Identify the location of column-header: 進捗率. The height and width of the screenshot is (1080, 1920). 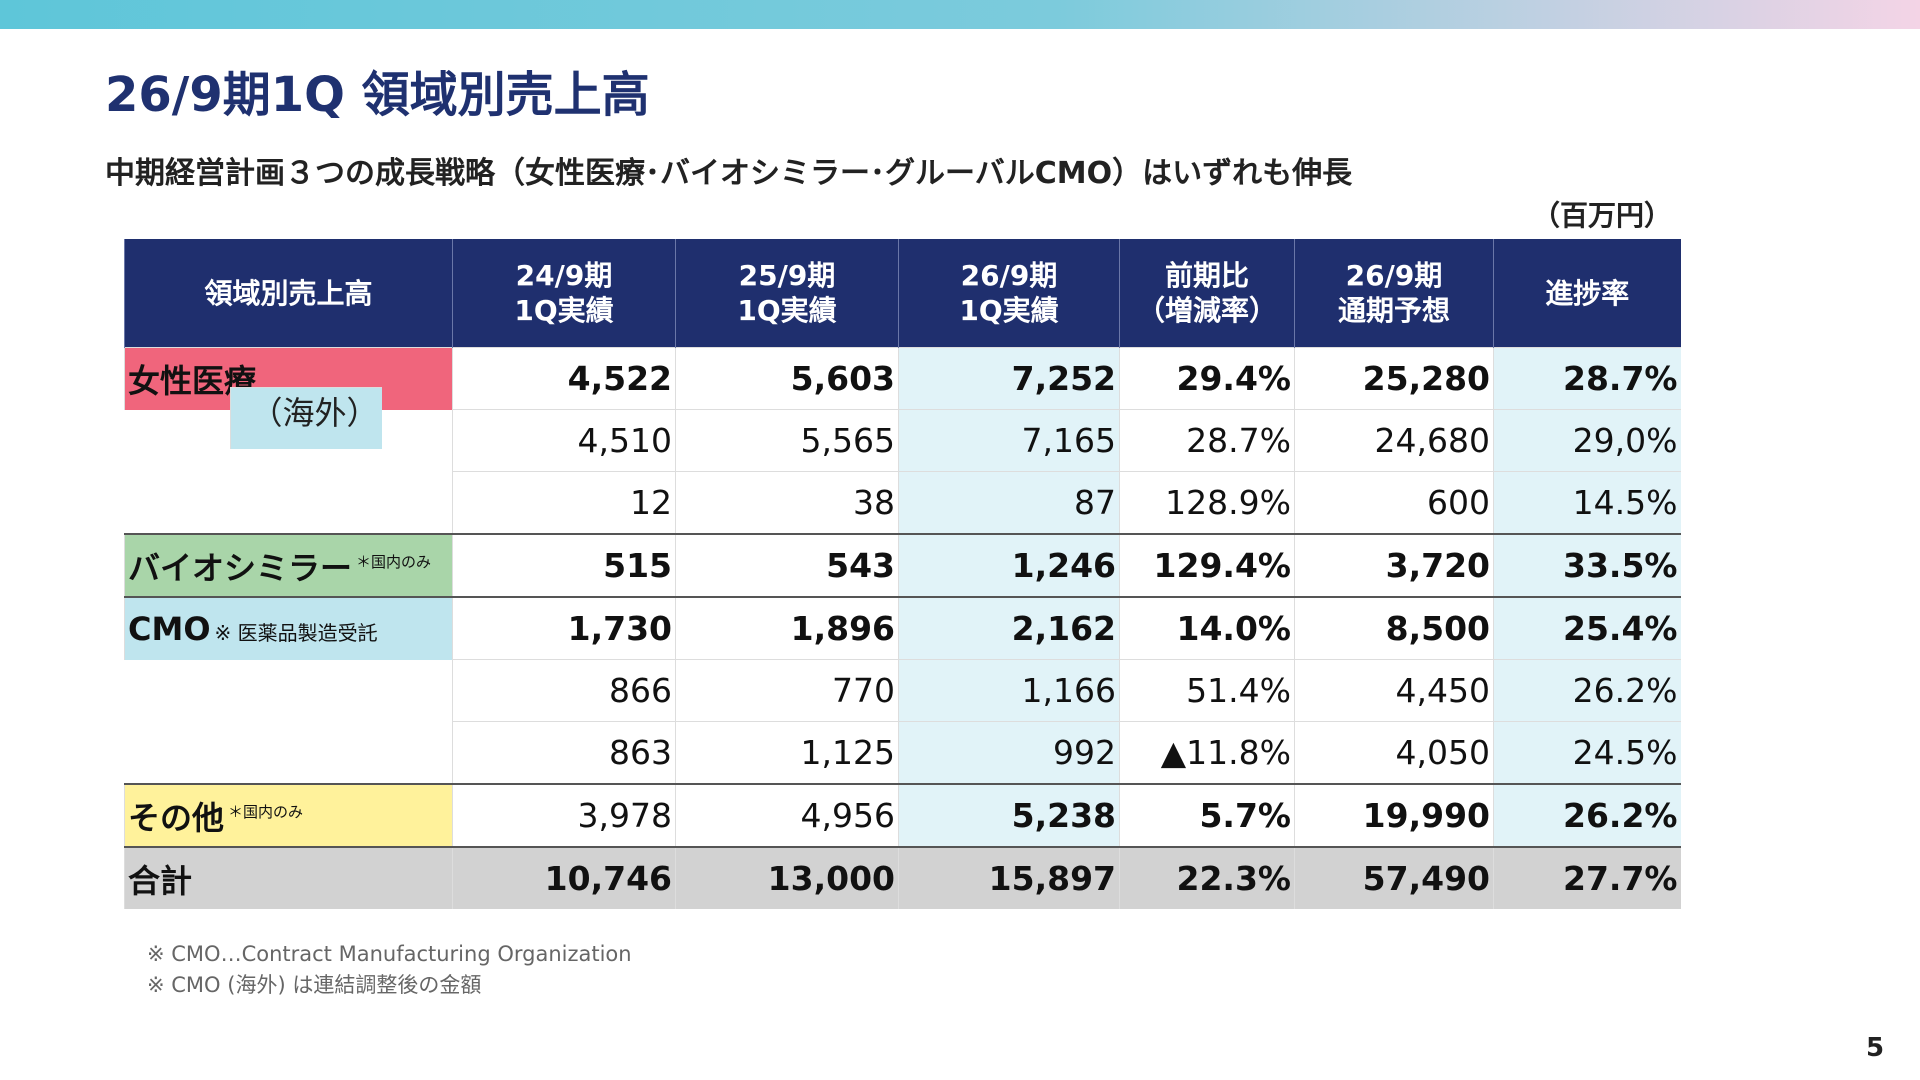
(1587, 293).